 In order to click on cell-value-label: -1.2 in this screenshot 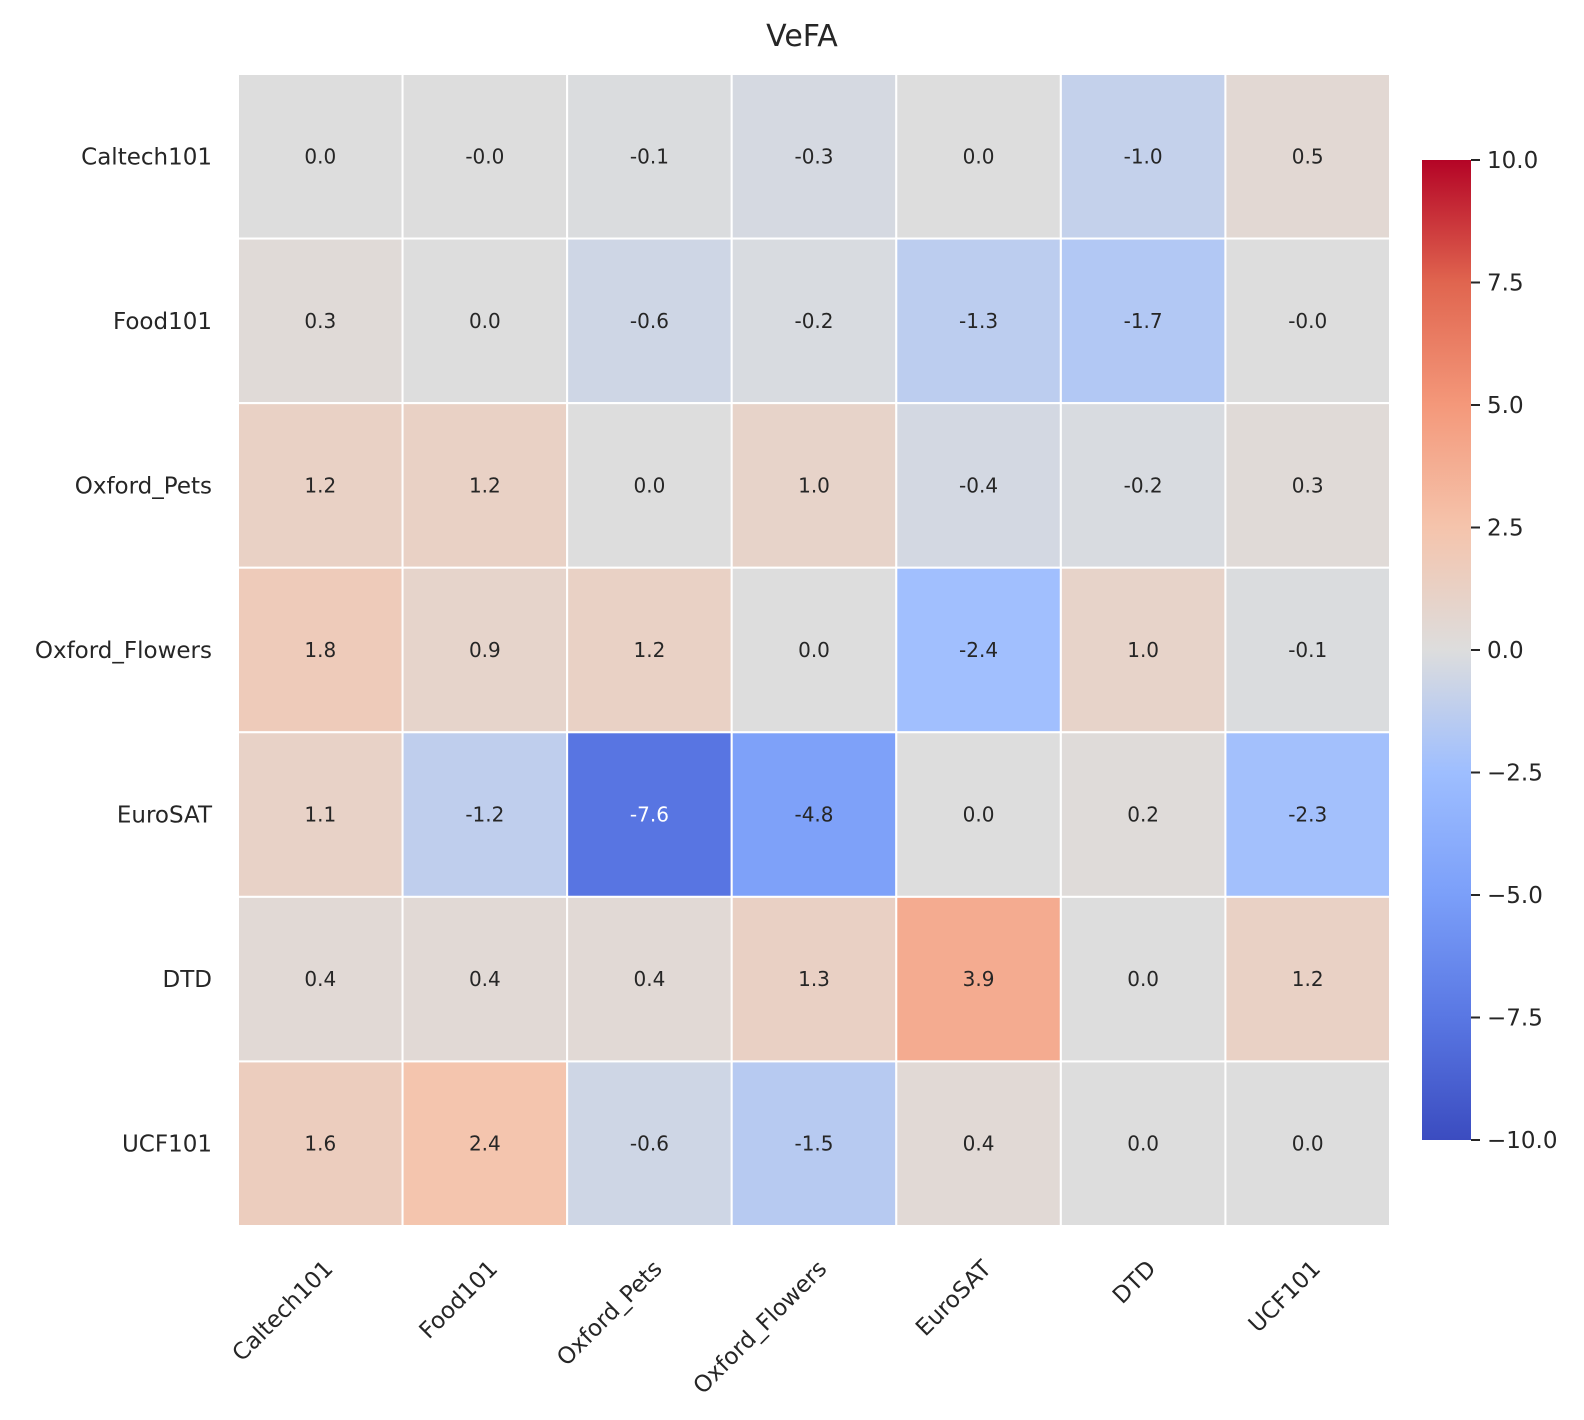, I will do `click(484, 815)`.